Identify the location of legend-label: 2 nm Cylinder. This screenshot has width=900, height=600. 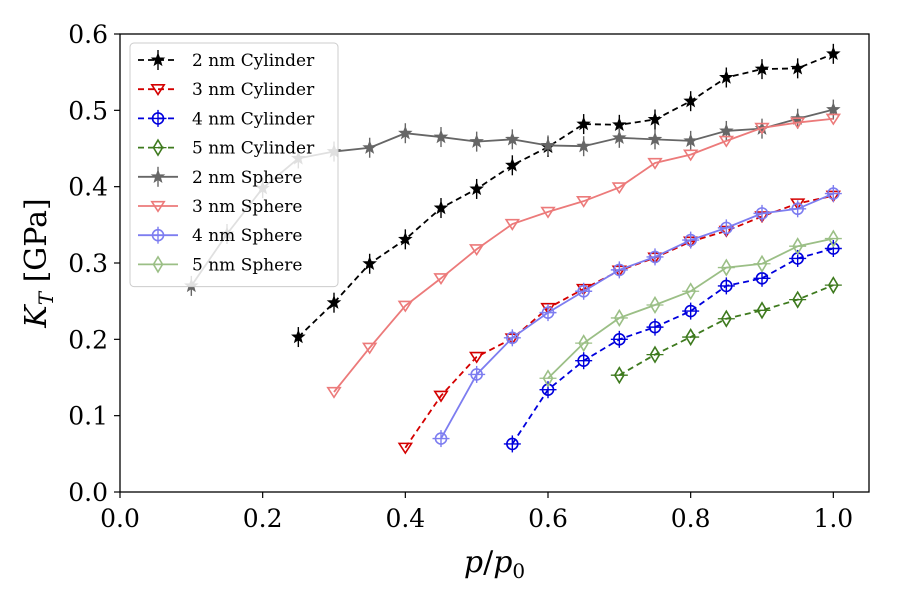
(253, 61).